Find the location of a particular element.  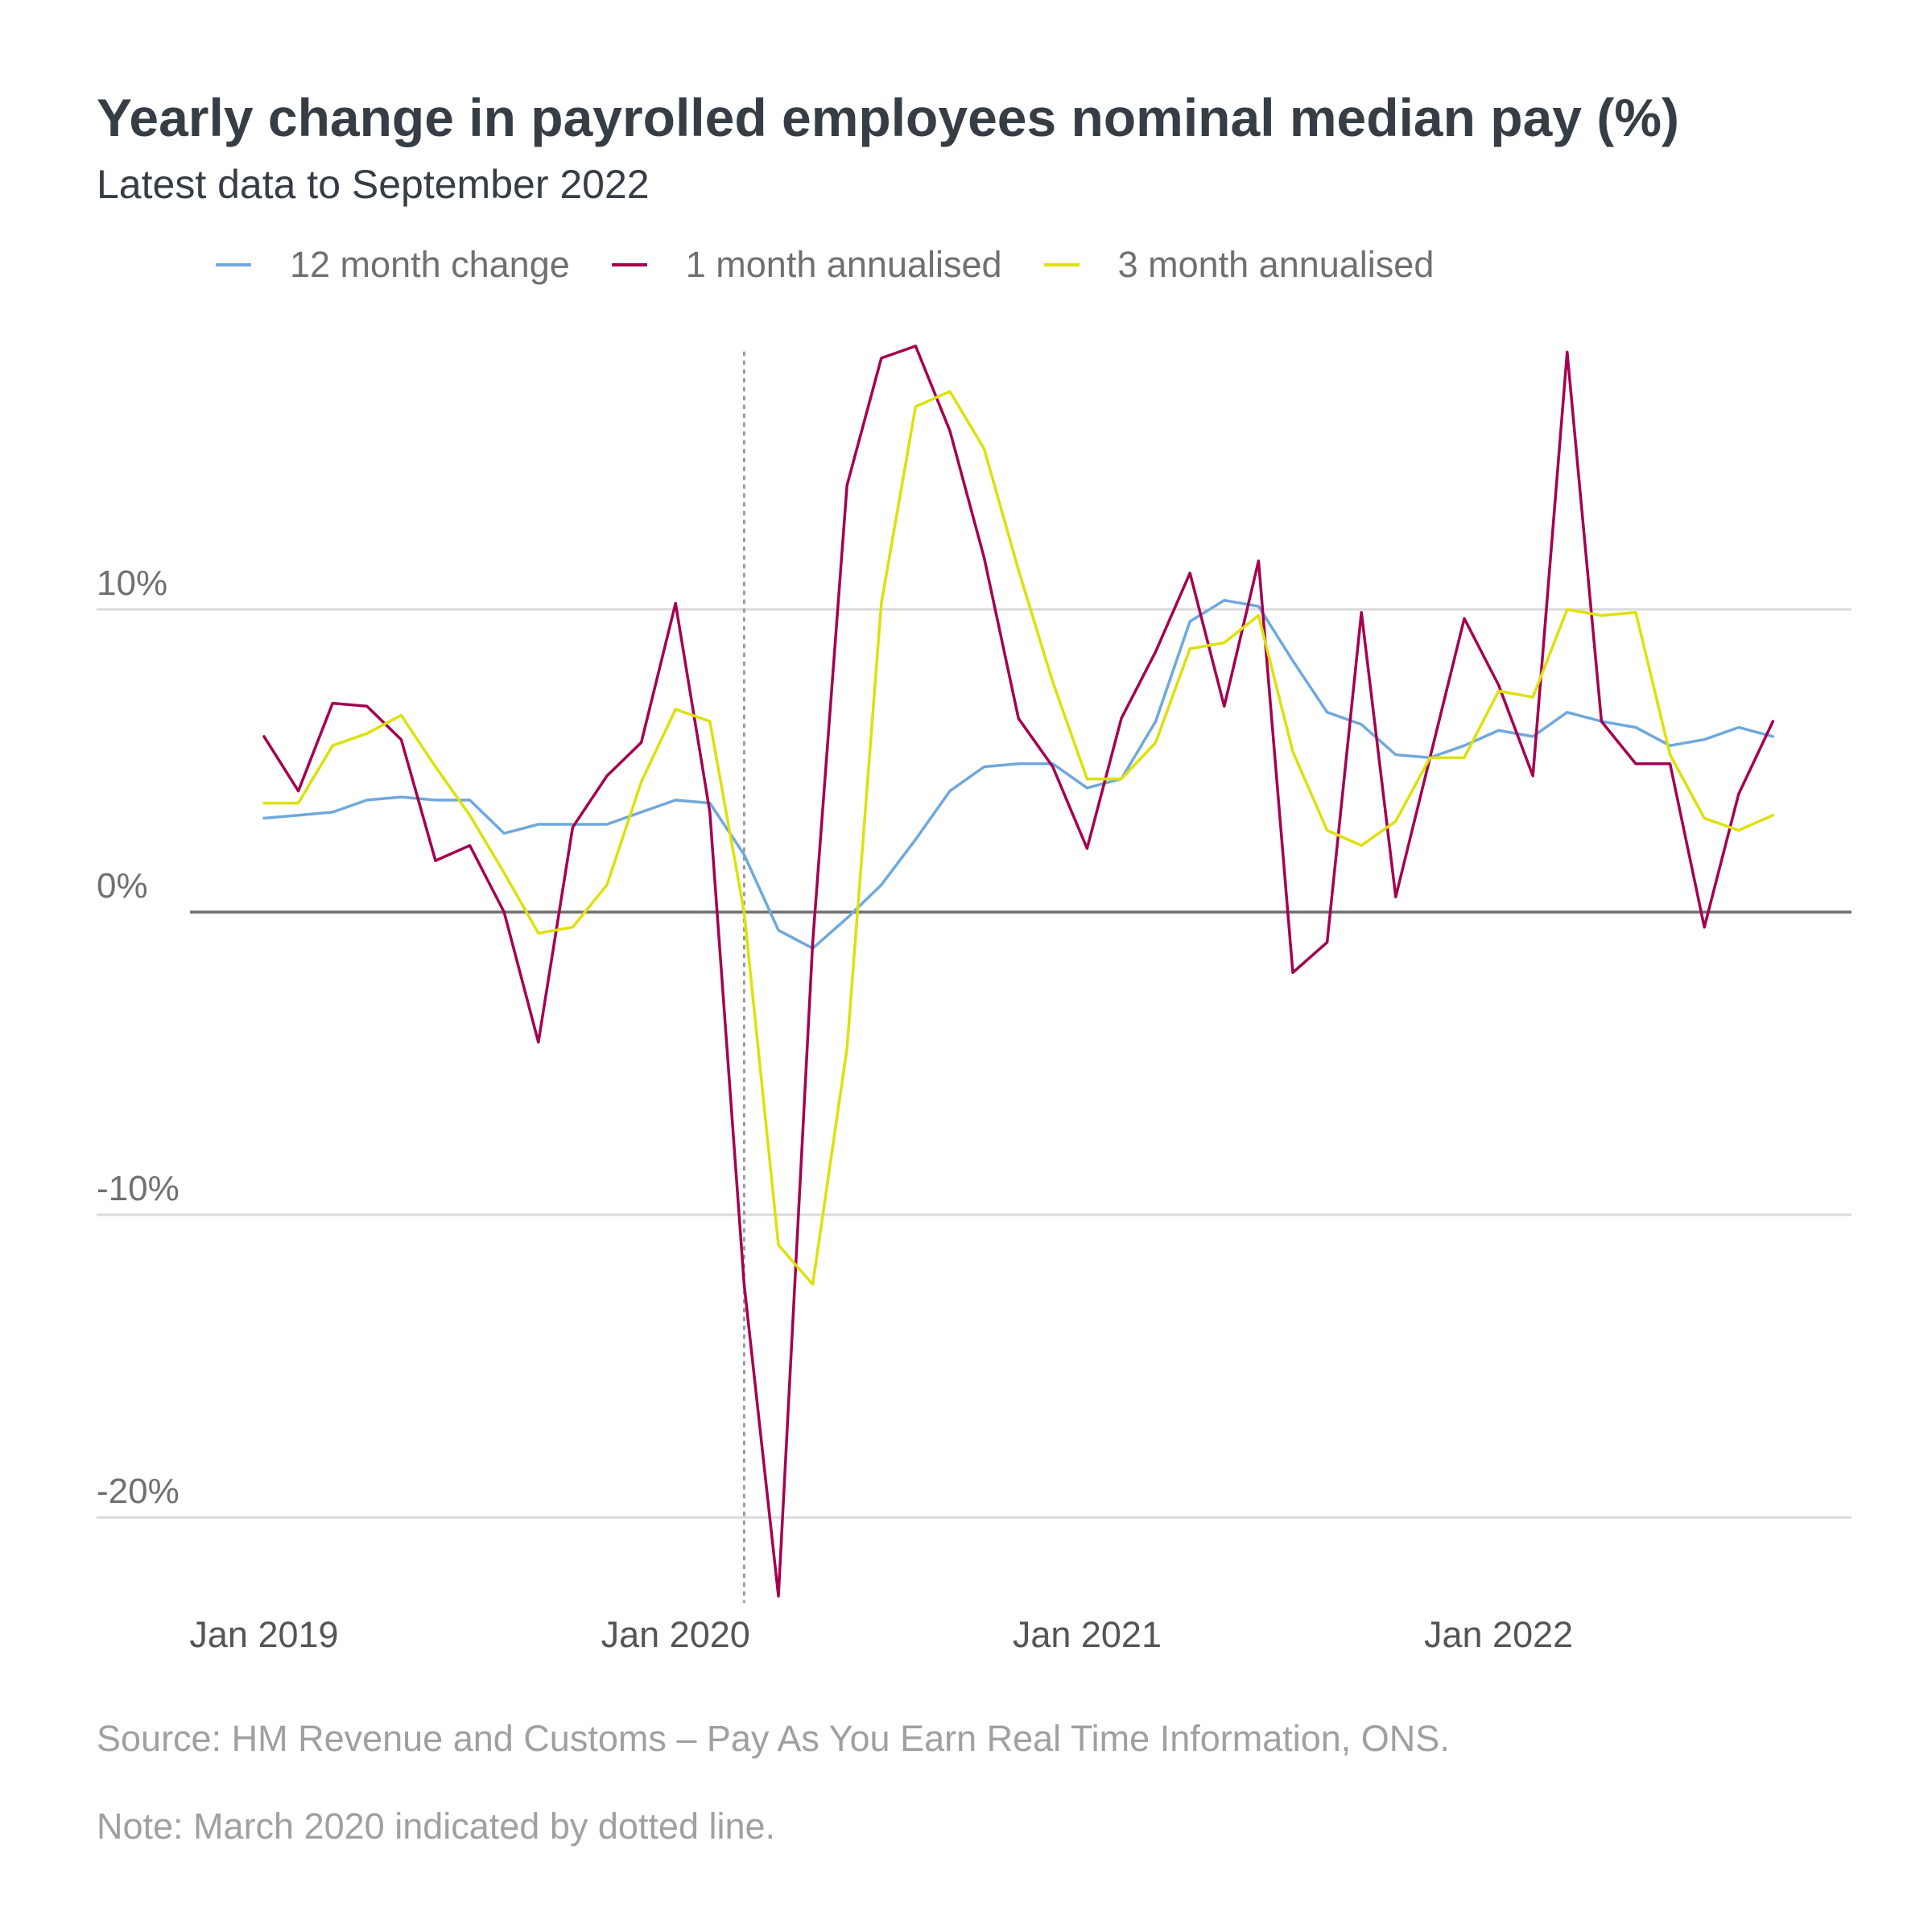

y-tick-label: -20% is located at coordinates (138, 1491).